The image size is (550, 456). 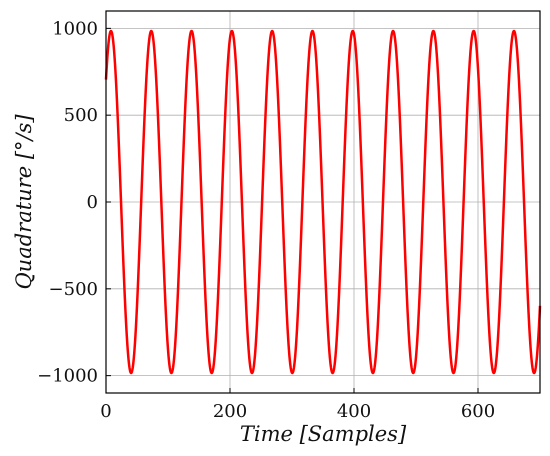 What do you see at coordinates (75, 28) in the screenshot?
I see `y-tick-label: 1000` at bounding box center [75, 28].